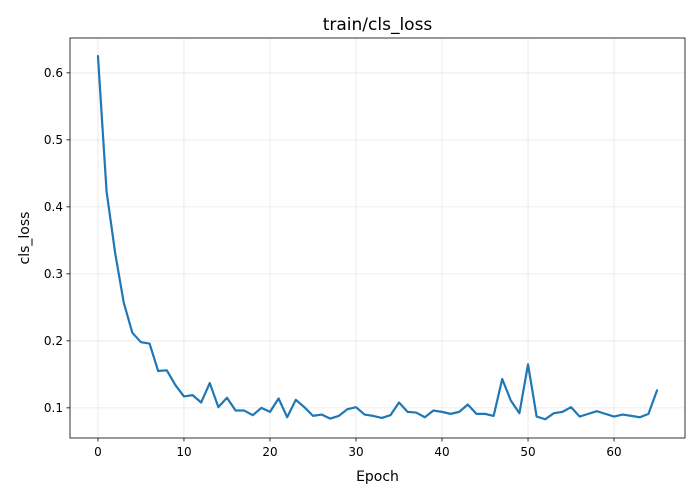 This screenshot has height=500, width=700. I want to click on y-axis-ticks: 0.1 0.2 0.3 0.4 0.5 0.6, so click(57, 240).